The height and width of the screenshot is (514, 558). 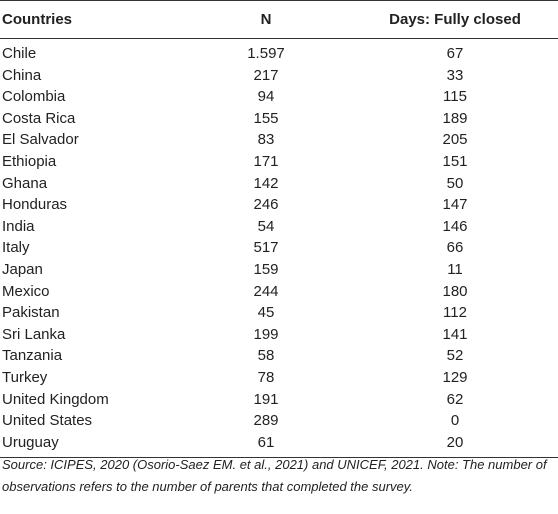 What do you see at coordinates (35, 205) in the screenshot?
I see `cell-country: Honduras` at bounding box center [35, 205].